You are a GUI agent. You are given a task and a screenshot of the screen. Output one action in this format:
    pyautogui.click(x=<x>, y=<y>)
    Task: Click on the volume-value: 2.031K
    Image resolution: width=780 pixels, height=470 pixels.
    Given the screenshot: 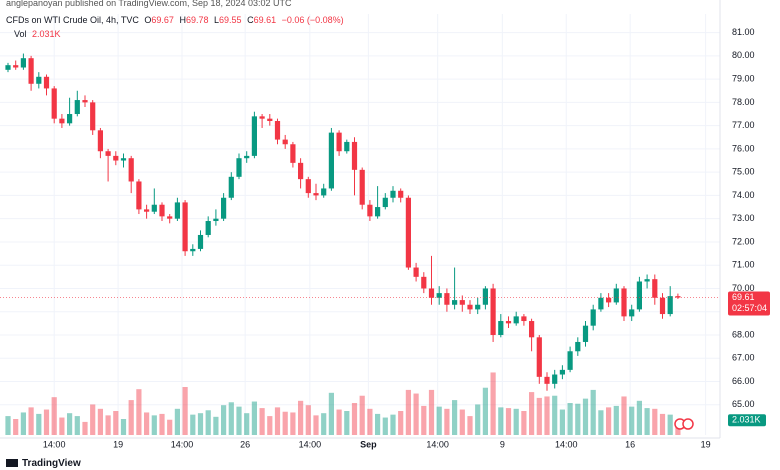 What is the action you would take?
    pyautogui.click(x=46, y=34)
    